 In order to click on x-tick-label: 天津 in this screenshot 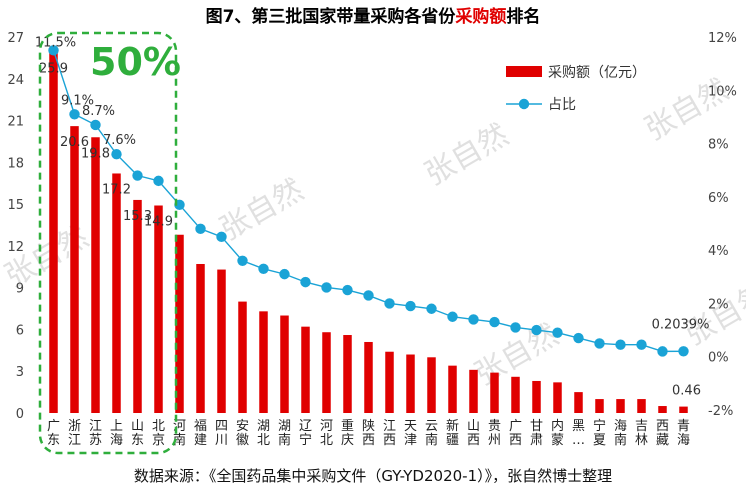, I will do `click(410, 433)`.